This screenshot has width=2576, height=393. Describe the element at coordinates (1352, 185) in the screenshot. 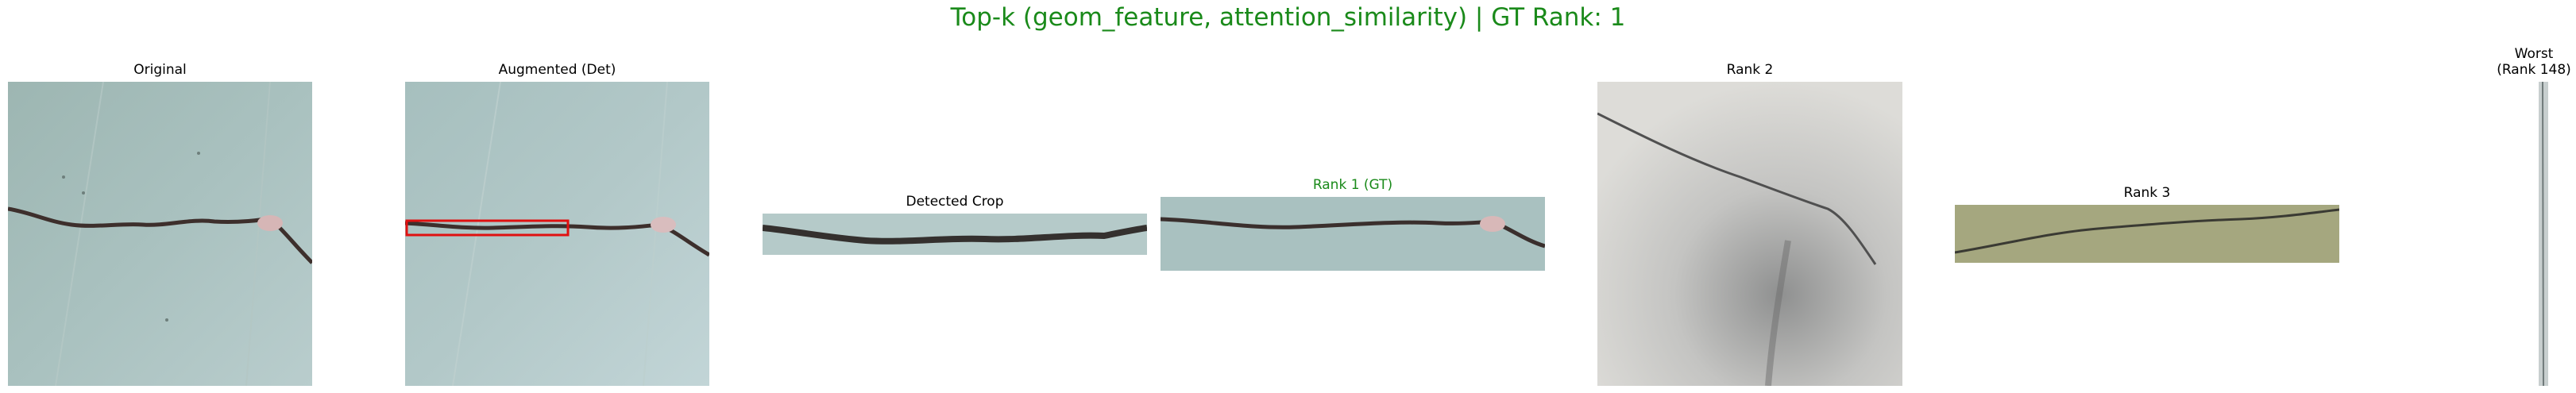

I see `panel-title-rank1: Rank 1 (GT)` at that location.